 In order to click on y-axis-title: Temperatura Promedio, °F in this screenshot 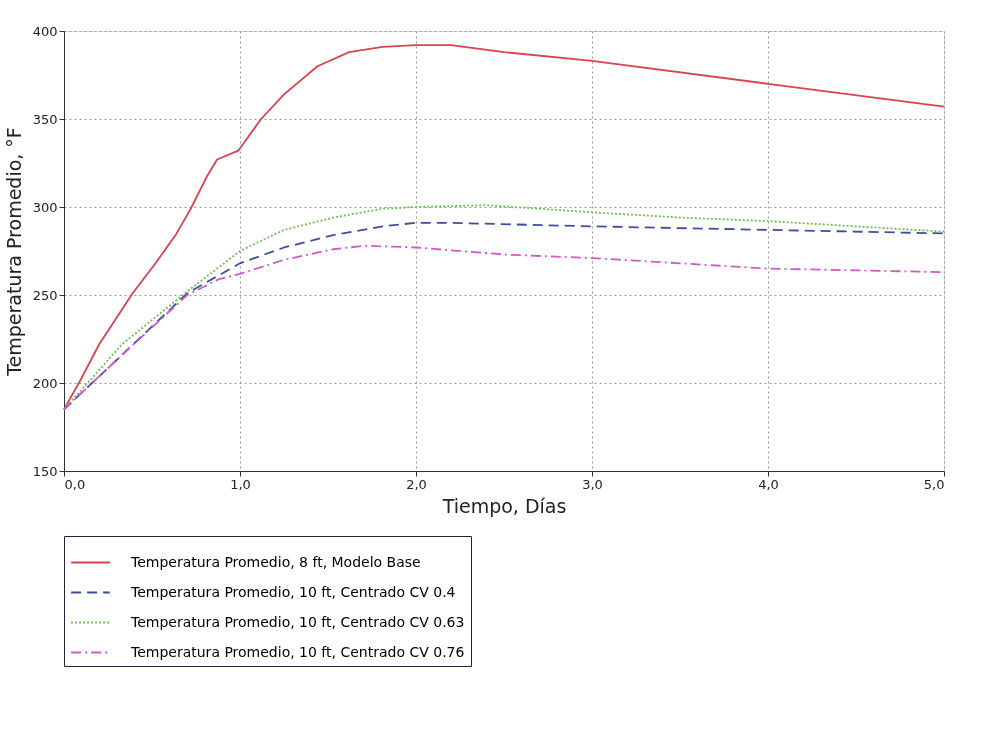, I will do `click(13, 252)`.